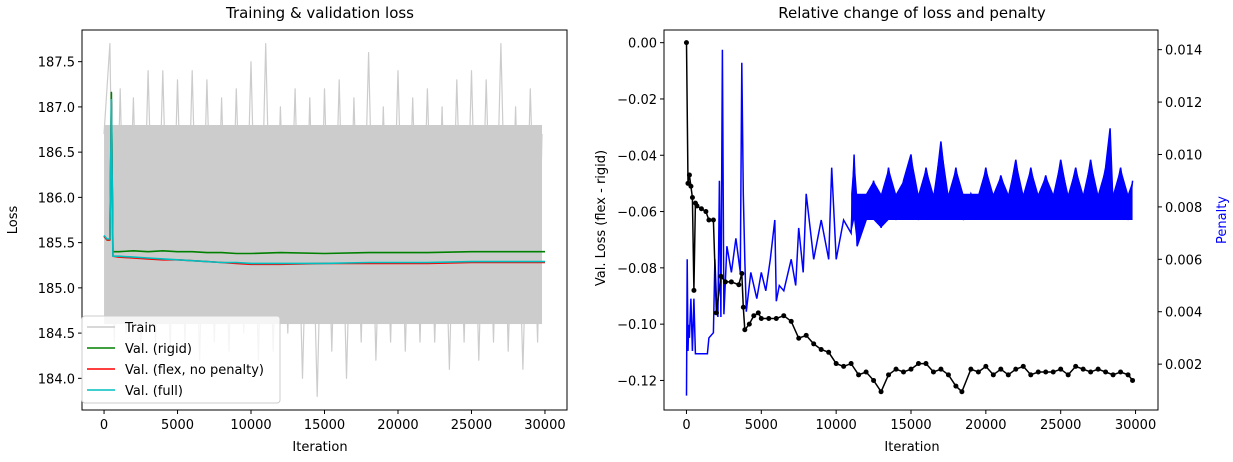 This screenshot has width=1233, height=462. What do you see at coordinates (324, 181) in the screenshot?
I see `series-line-val-full-` at bounding box center [324, 181].